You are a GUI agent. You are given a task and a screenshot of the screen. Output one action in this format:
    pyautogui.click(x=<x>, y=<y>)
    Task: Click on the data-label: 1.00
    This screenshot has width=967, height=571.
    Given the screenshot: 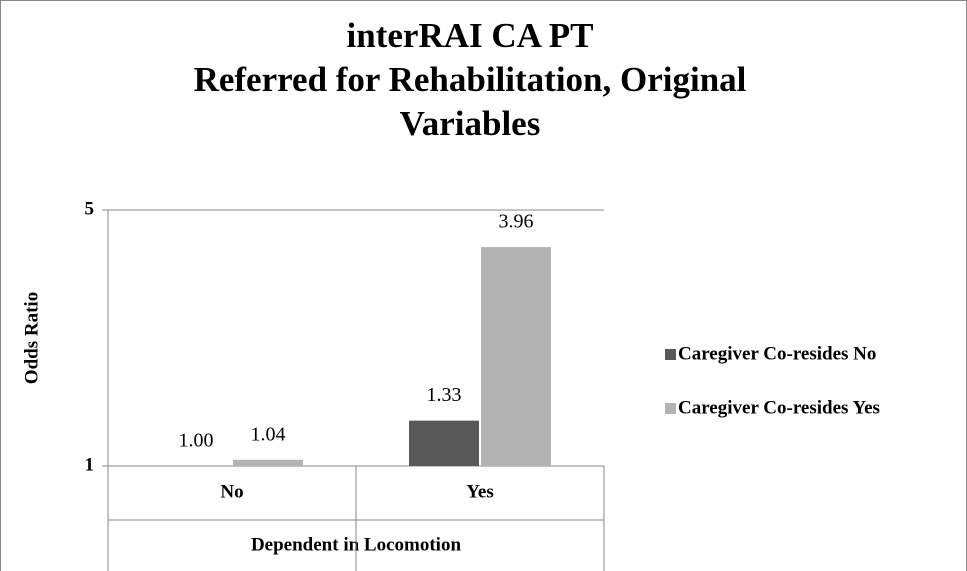 What is the action you would take?
    pyautogui.click(x=196, y=441)
    